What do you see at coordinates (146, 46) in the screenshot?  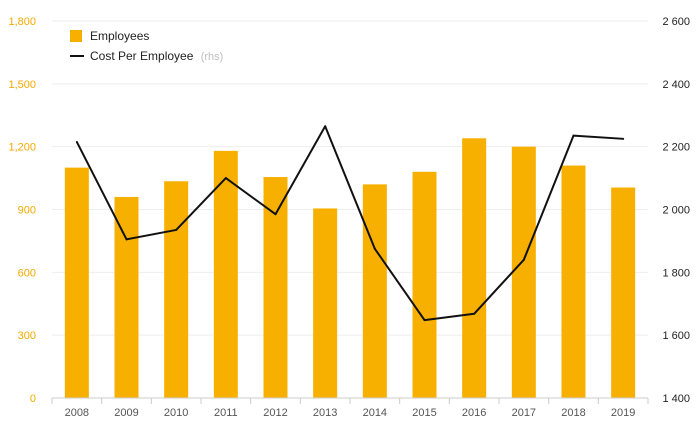 I see `legend: Employees Cost Per Employee (rhs)` at bounding box center [146, 46].